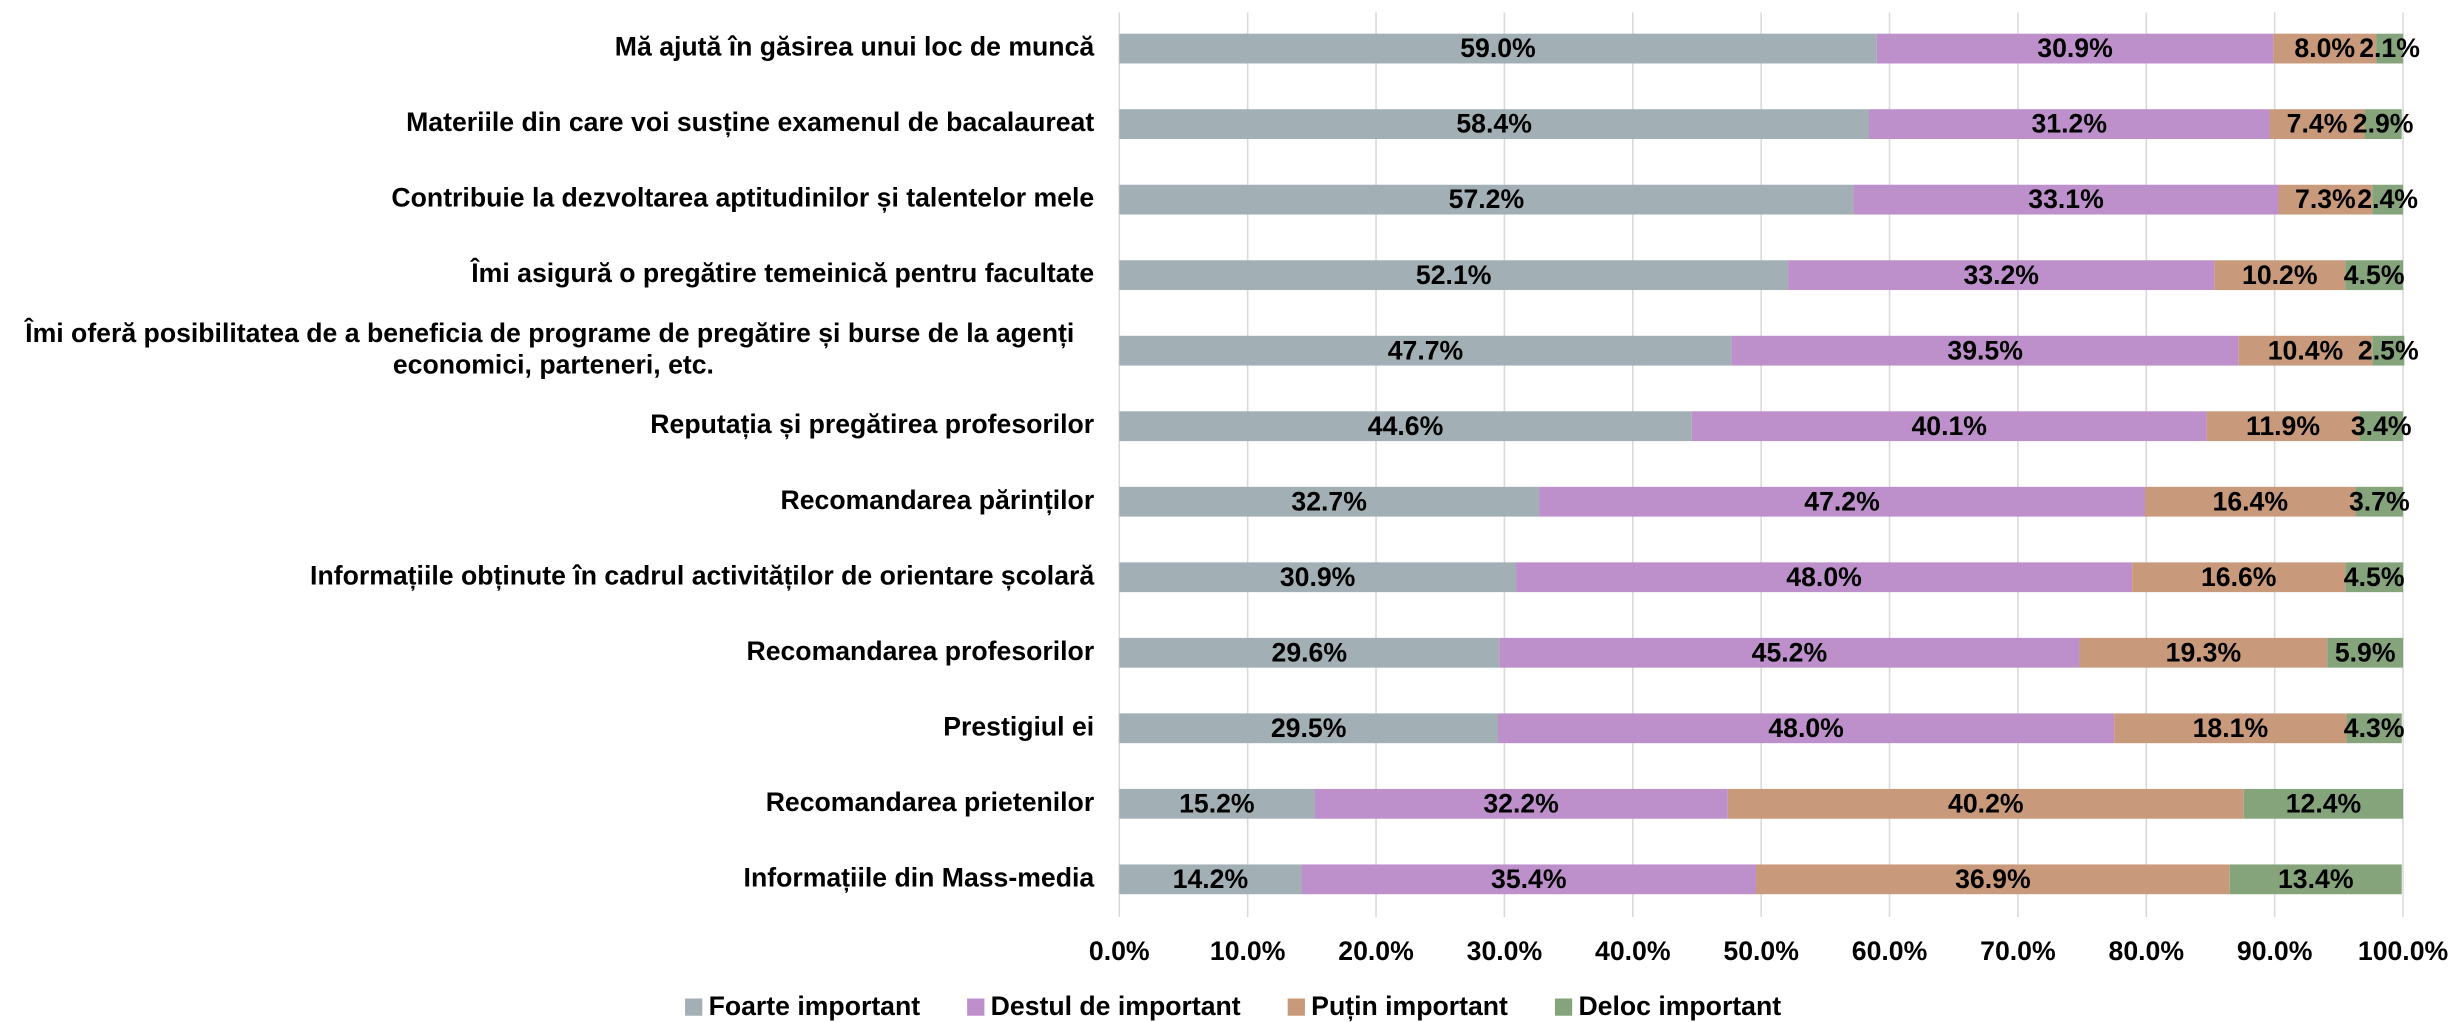  Describe the element at coordinates (1505, 951) in the screenshot. I see `x-tick-label: 30.0%` at that location.